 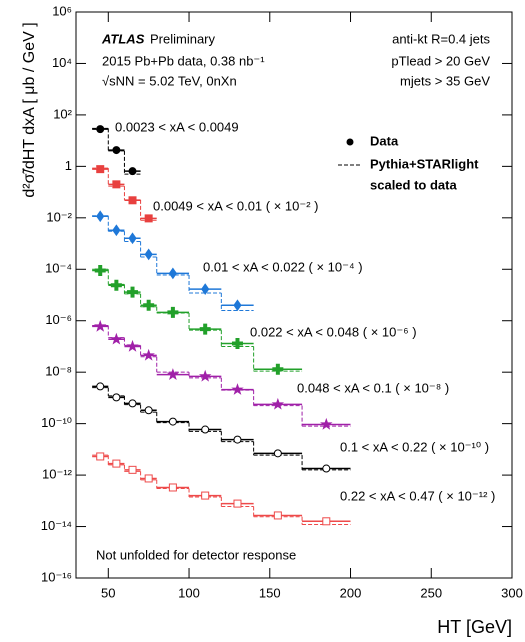 What do you see at coordinates (351, 592) in the screenshot?
I see `x-tick-label: 200` at bounding box center [351, 592].